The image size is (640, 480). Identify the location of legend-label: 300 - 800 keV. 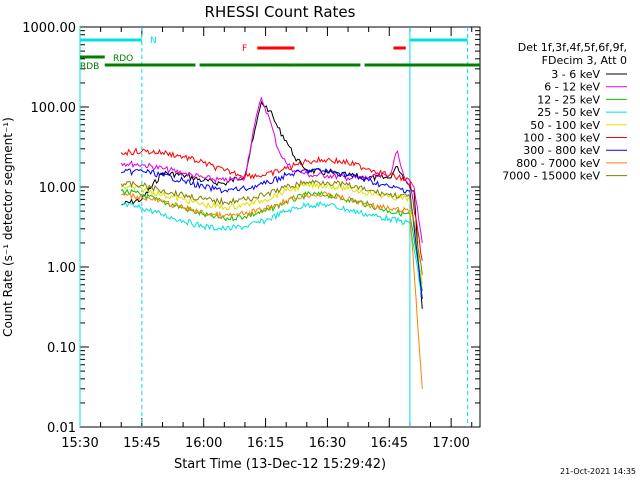
(561, 150).